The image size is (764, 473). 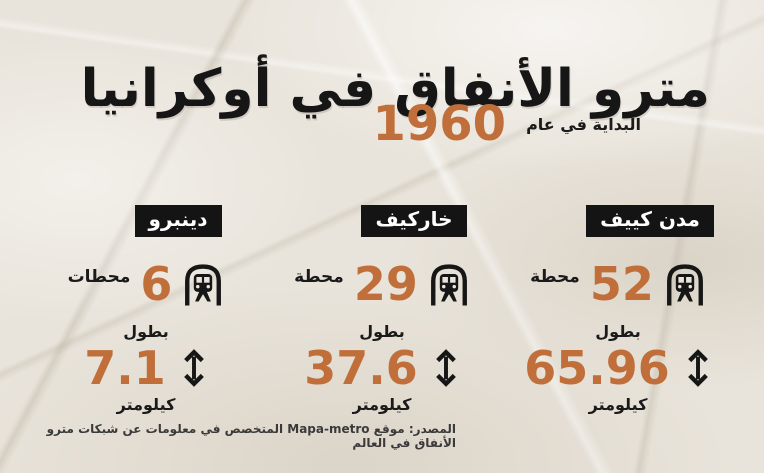 I want to click on city-name-badge: دينبرو, so click(x=178, y=221).